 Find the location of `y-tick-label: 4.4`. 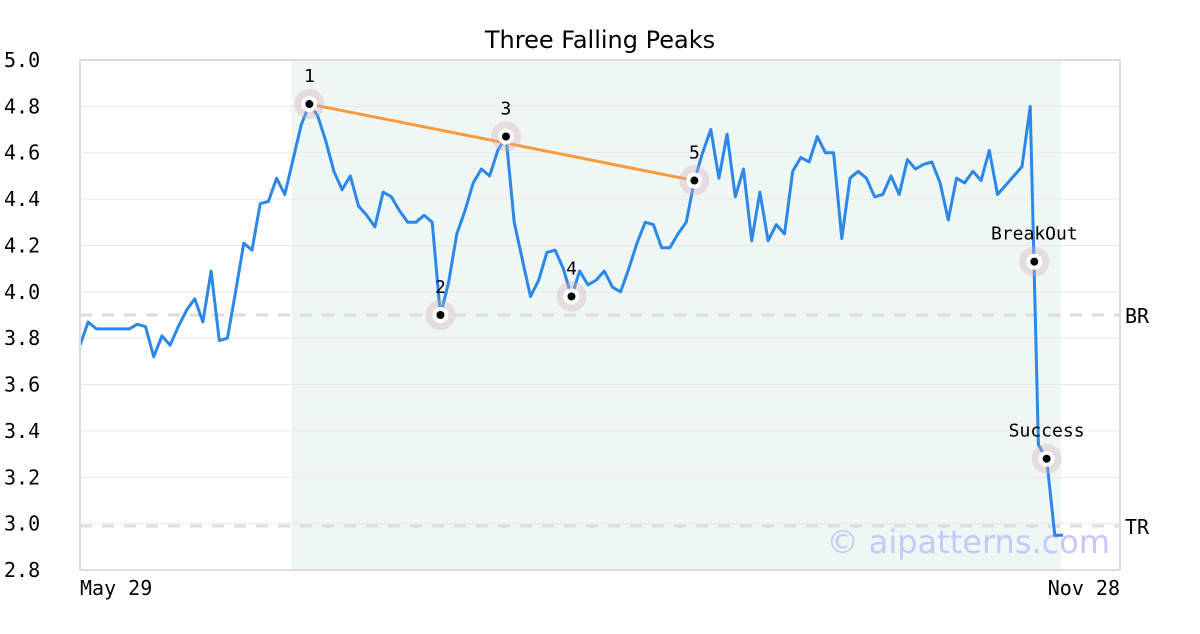

y-tick-label: 4.4 is located at coordinates (22, 199).